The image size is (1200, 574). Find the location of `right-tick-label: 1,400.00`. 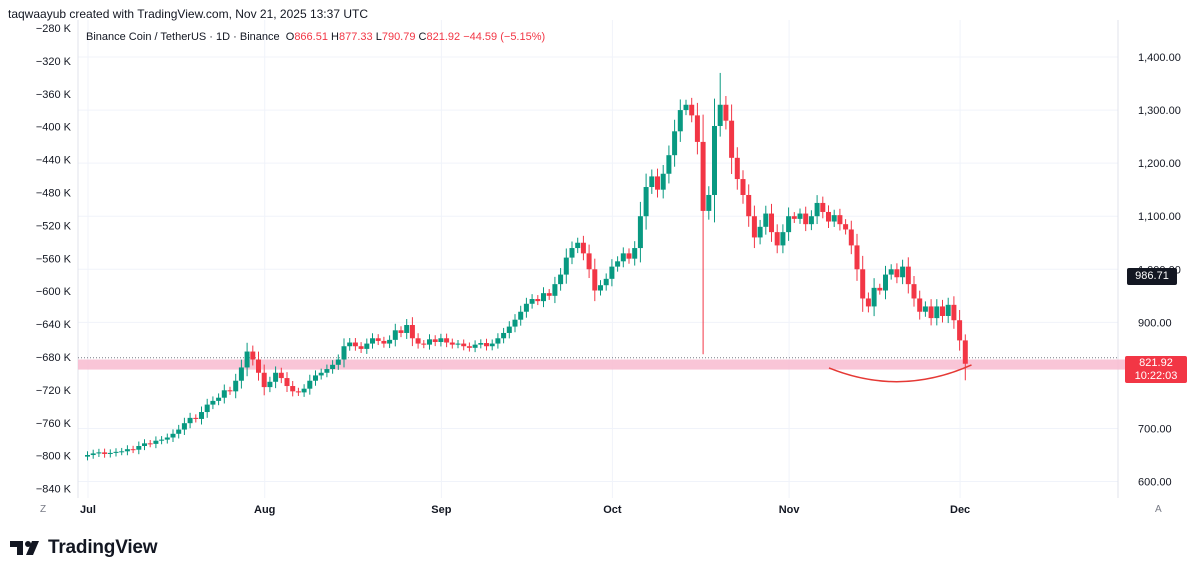

right-tick-label: 1,400.00 is located at coordinates (1159, 58).